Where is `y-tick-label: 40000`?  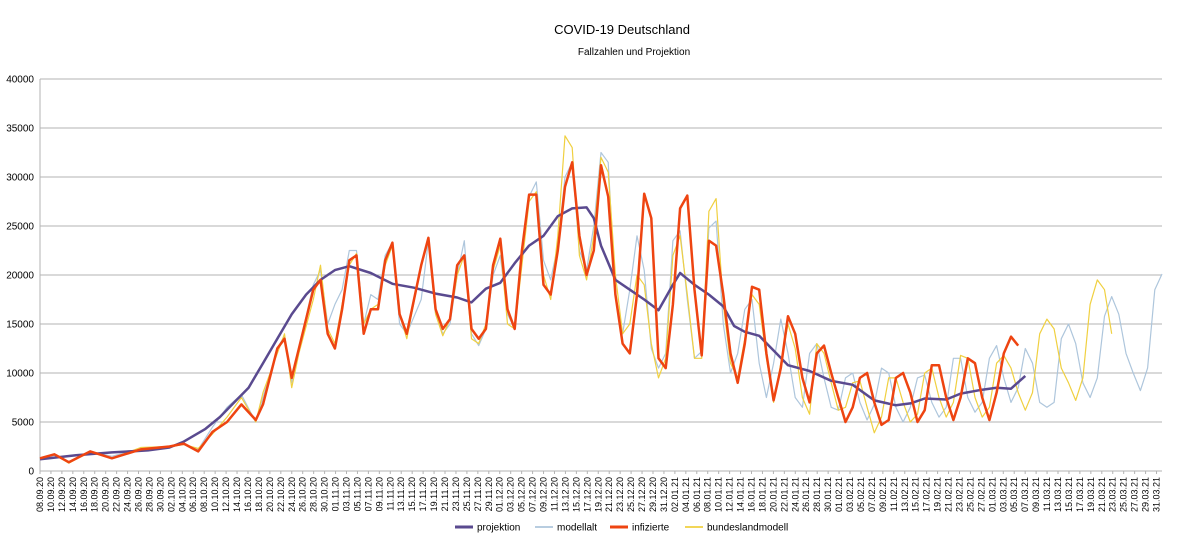
y-tick-label: 40000 is located at coordinates (20, 80).